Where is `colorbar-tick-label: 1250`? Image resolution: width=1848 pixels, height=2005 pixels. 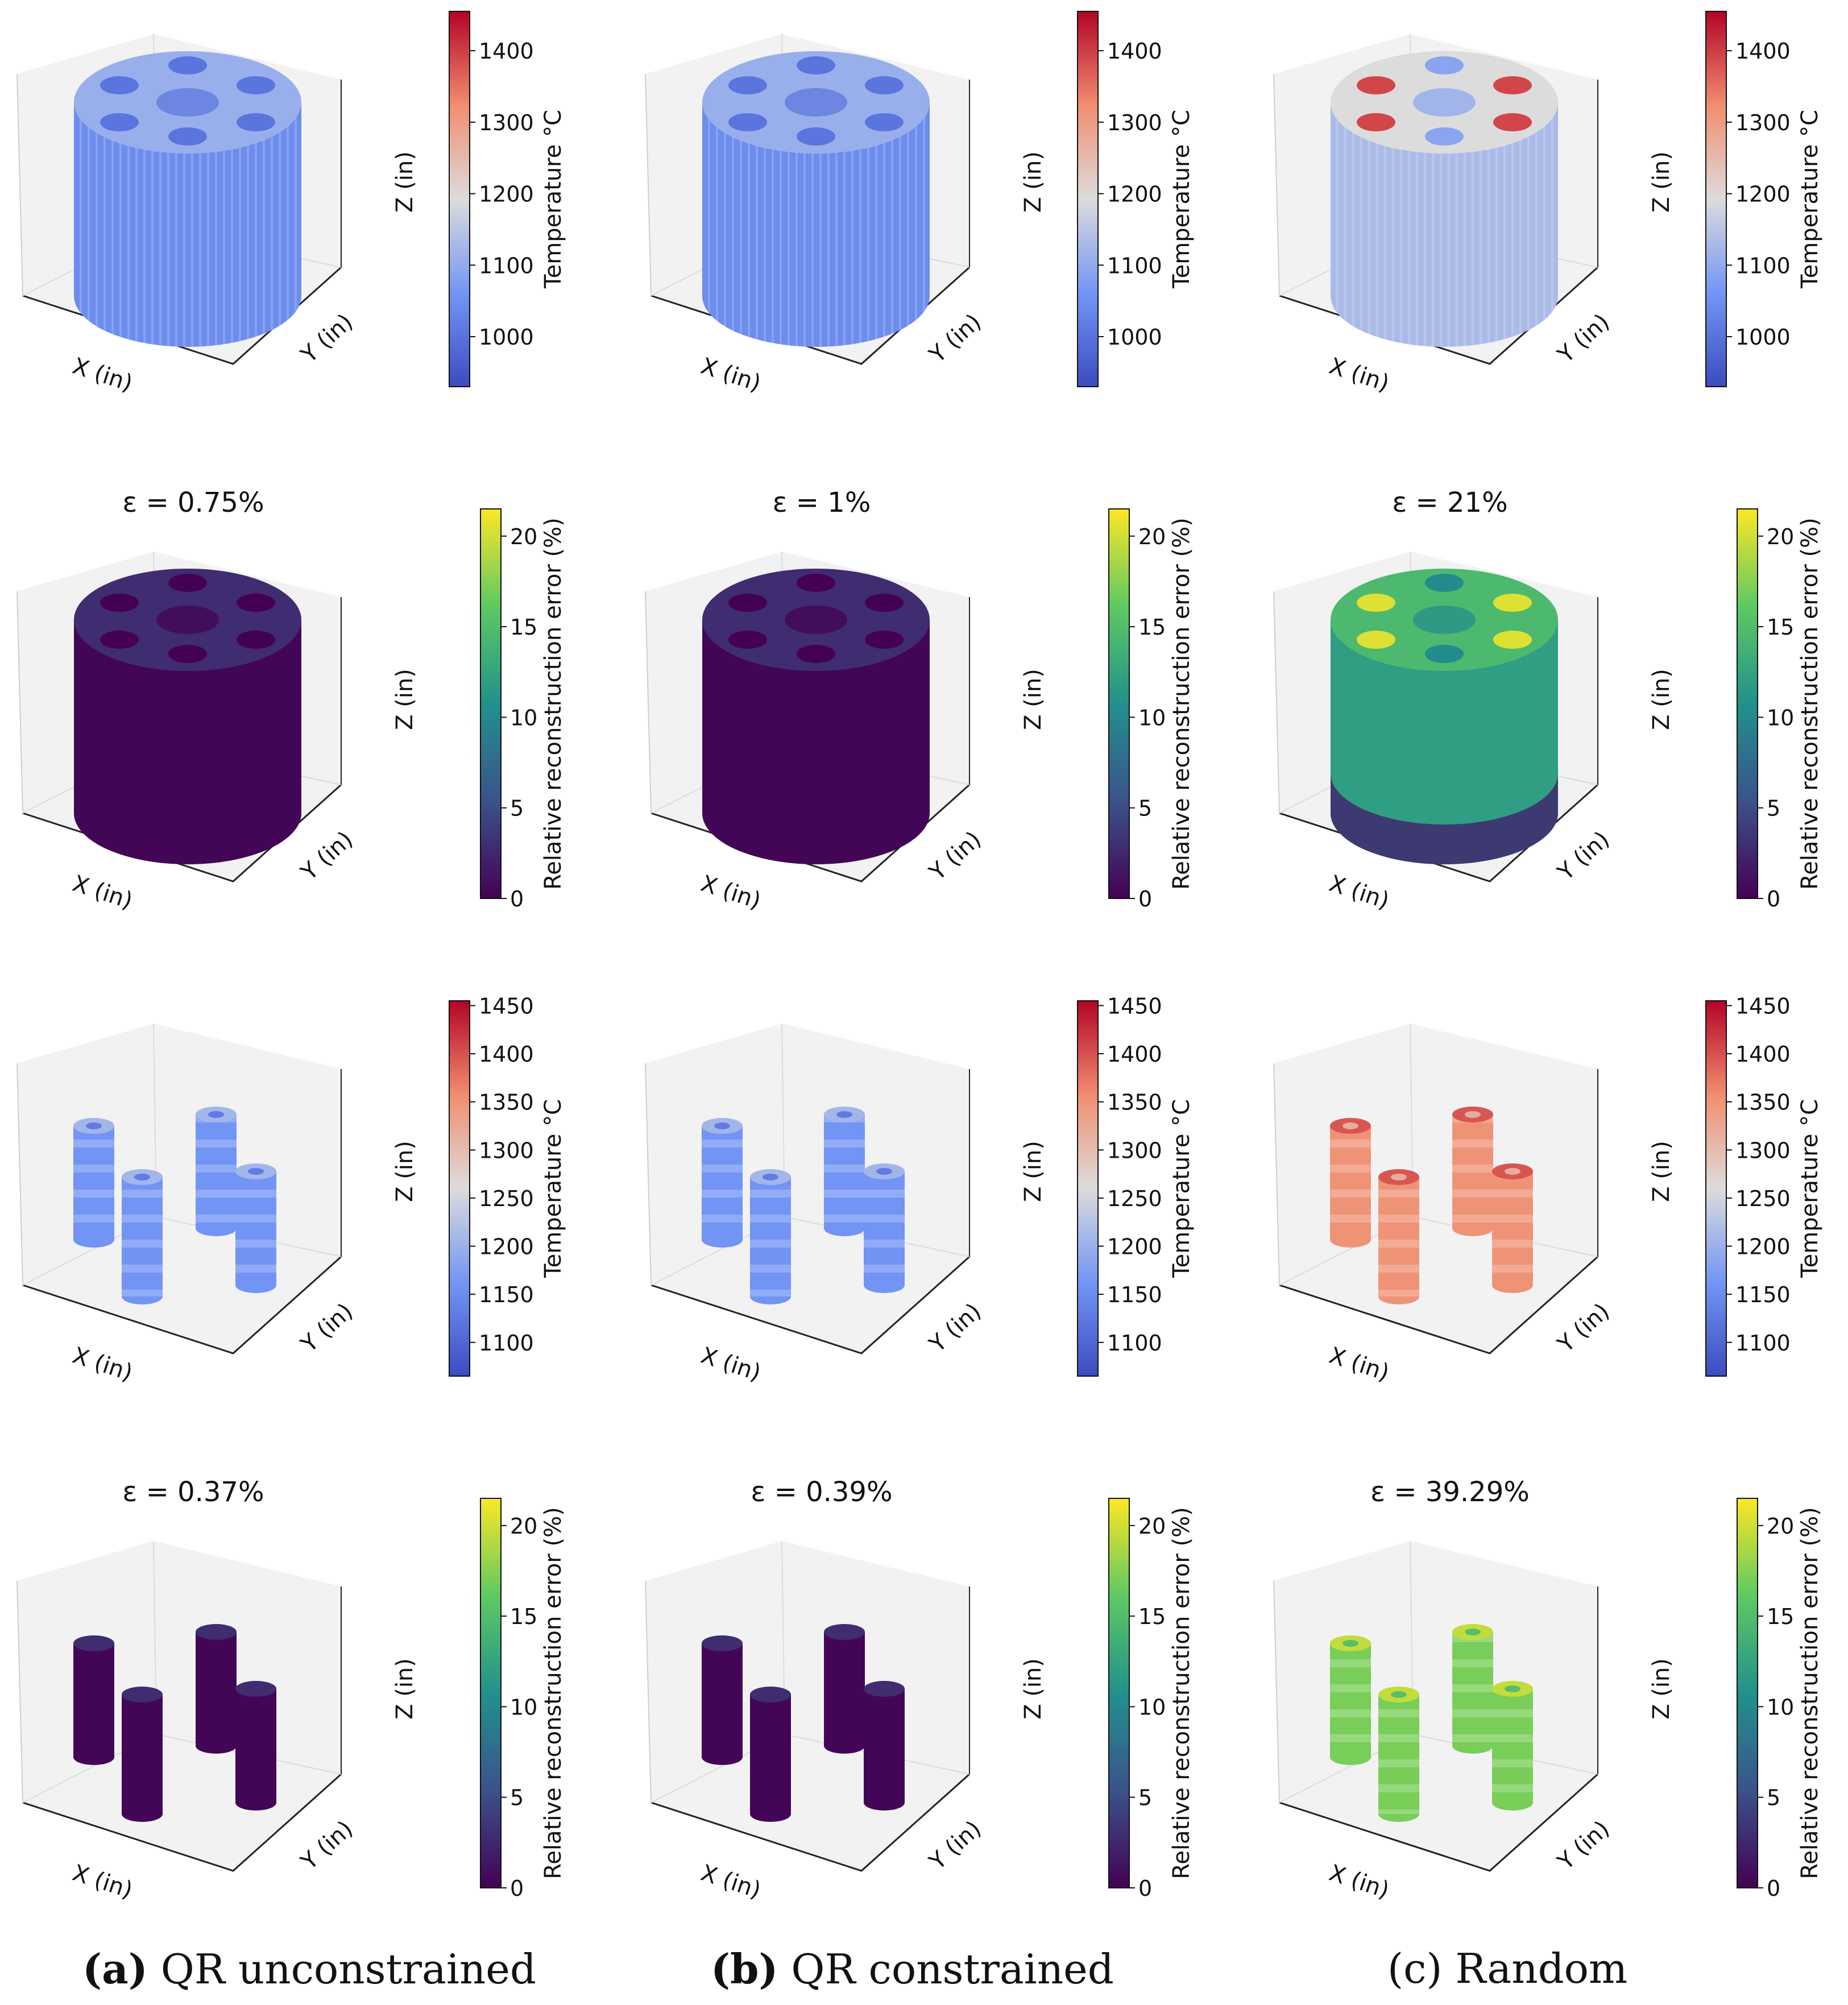
colorbar-tick-label: 1250 is located at coordinates (1763, 1199).